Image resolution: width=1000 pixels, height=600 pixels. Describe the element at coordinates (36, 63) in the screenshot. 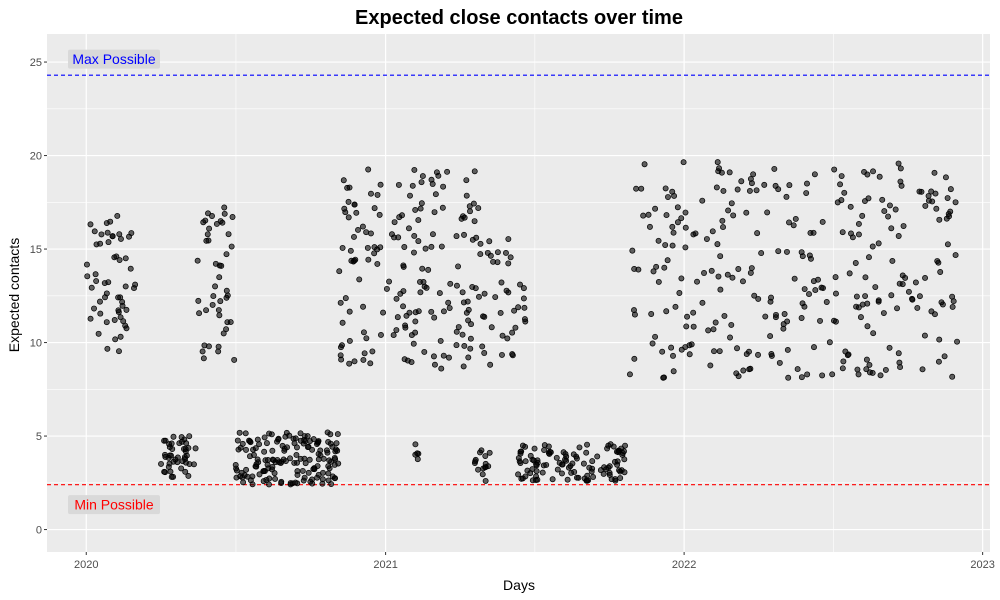

I see `y-tick-label: 25` at that location.